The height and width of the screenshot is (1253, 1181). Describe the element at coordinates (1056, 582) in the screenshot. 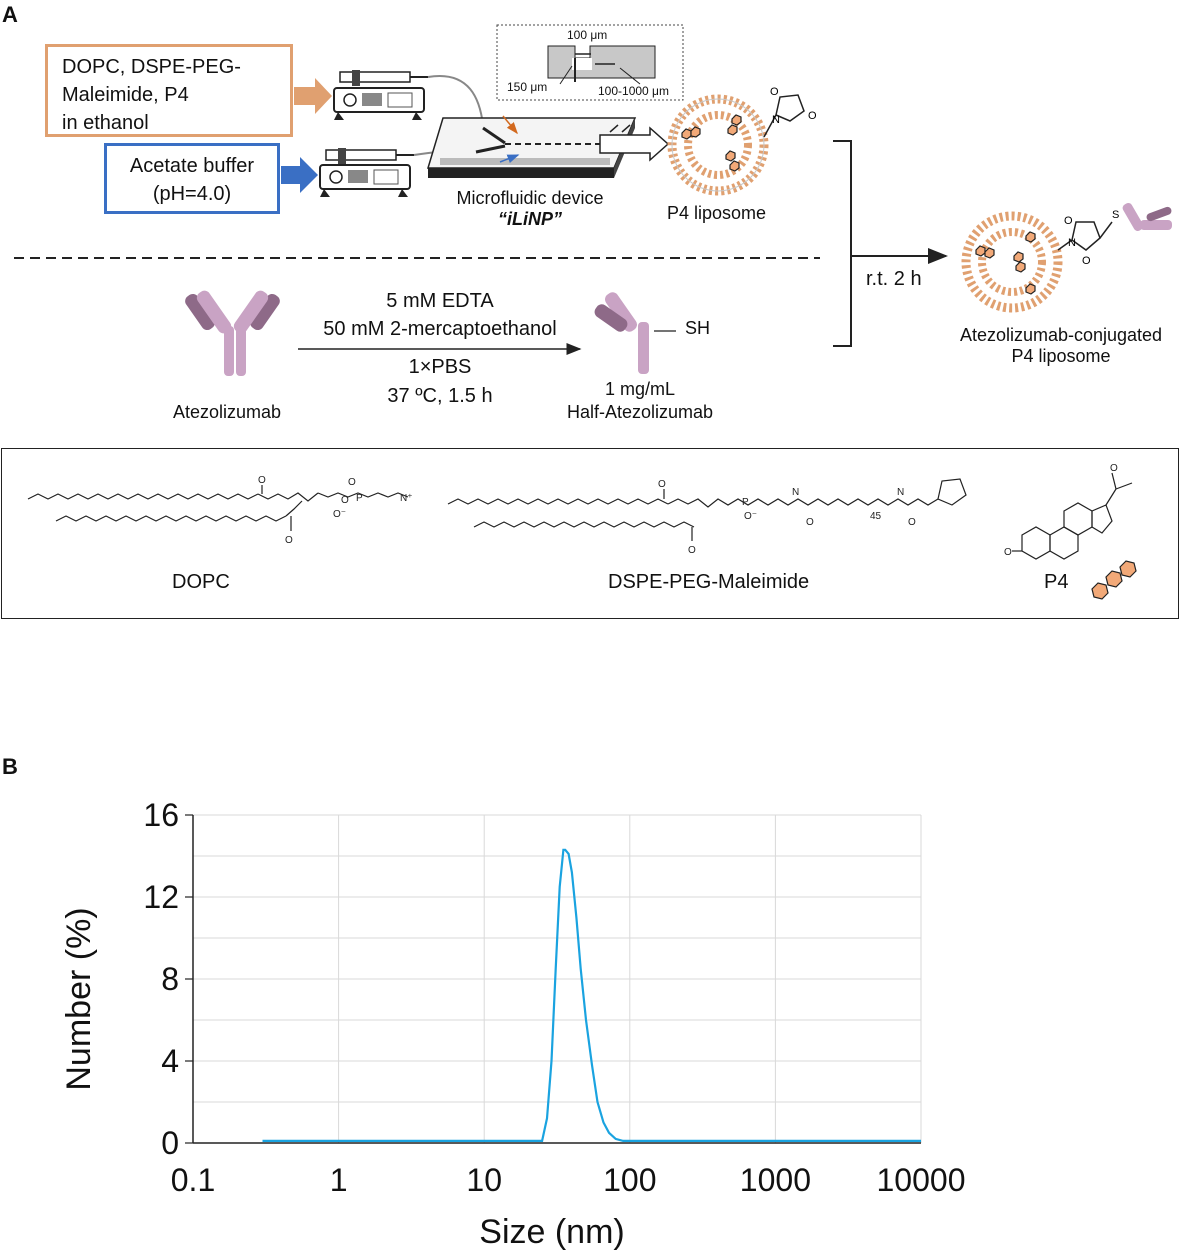

I see `p4-label: P4` at that location.